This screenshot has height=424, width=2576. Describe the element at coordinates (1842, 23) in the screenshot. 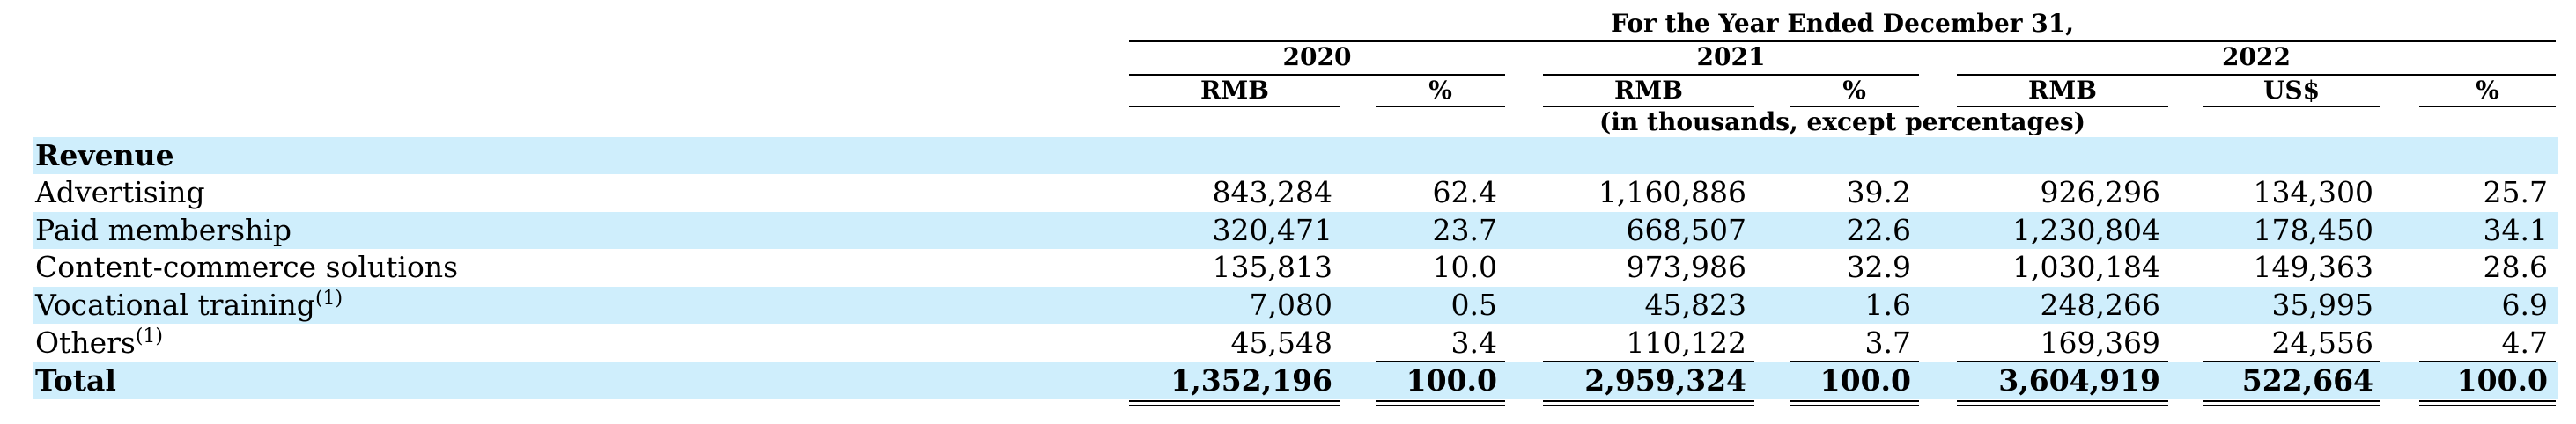

I see `period-title: For the Year Ended December 31,` at that location.